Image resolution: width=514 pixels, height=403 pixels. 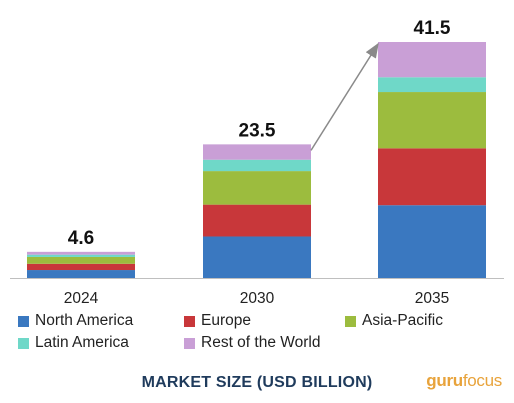 I want to click on legend-swatch-asia-pacific, so click(x=350, y=321).